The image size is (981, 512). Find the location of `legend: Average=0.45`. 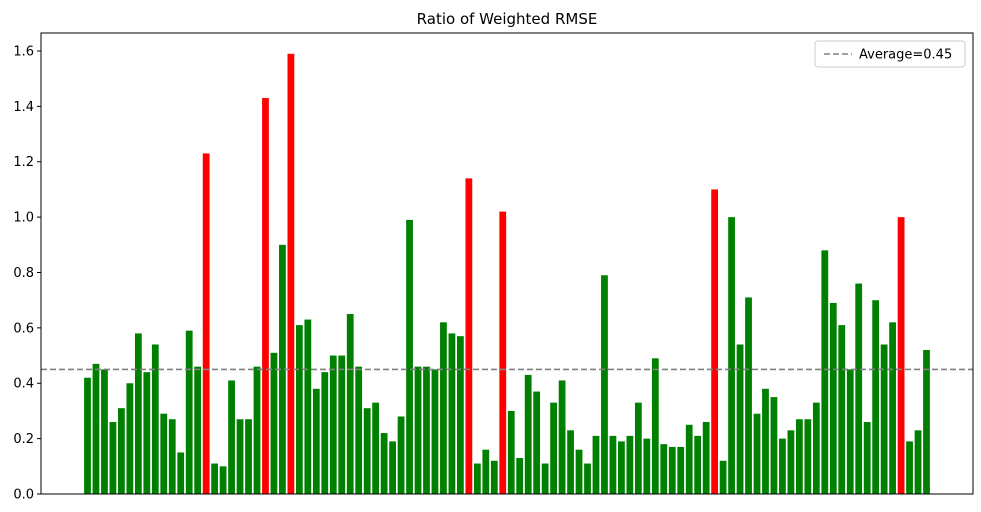

legend: Average=0.45 is located at coordinates (890, 54).